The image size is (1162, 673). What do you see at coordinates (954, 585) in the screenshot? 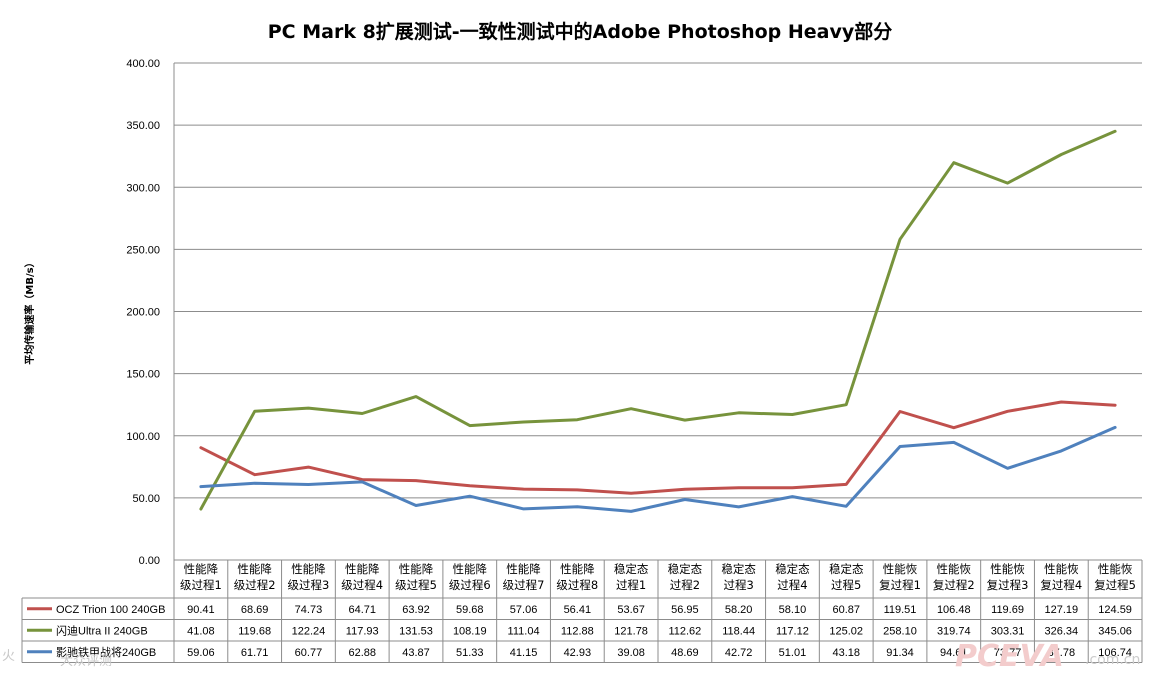
I see `x-tick-label: 复过程2` at bounding box center [954, 585].